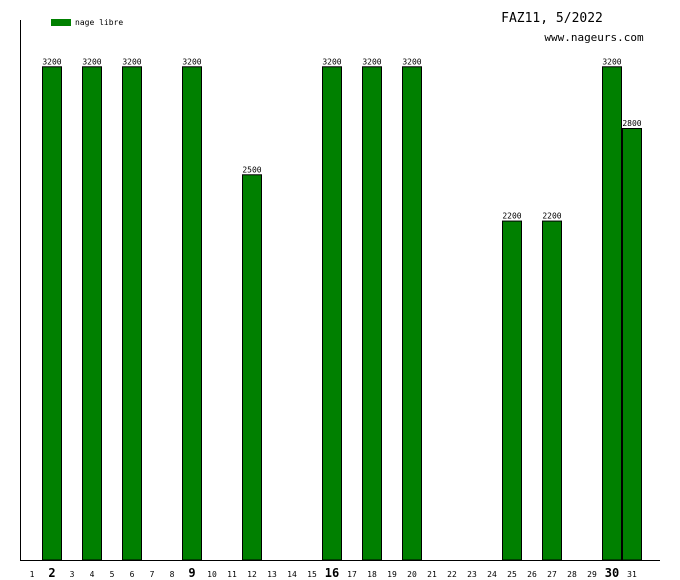 The image size is (680, 580). What do you see at coordinates (251, 169) in the screenshot?
I see `bar-value-label-day-12: 2500` at bounding box center [251, 169].